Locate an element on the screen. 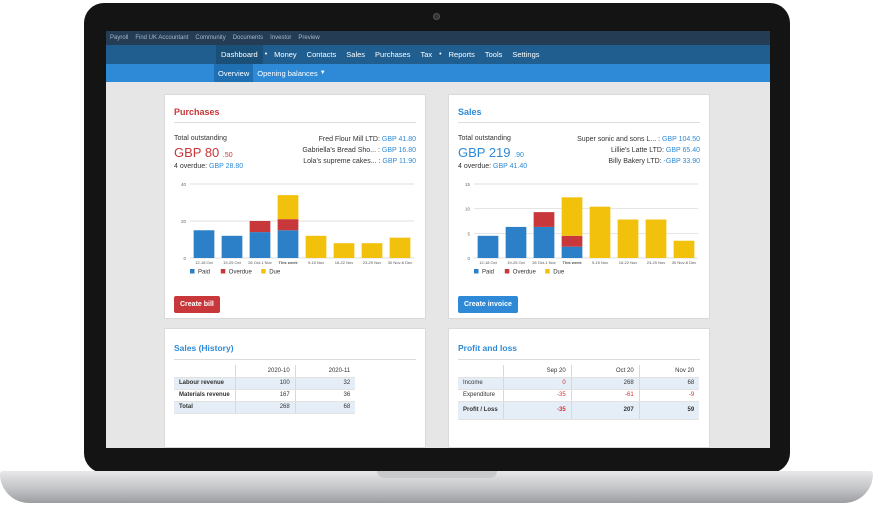 Image resolution: width=873 pixels, height=508 pixels. legend-label: Overdue is located at coordinates (525, 273).